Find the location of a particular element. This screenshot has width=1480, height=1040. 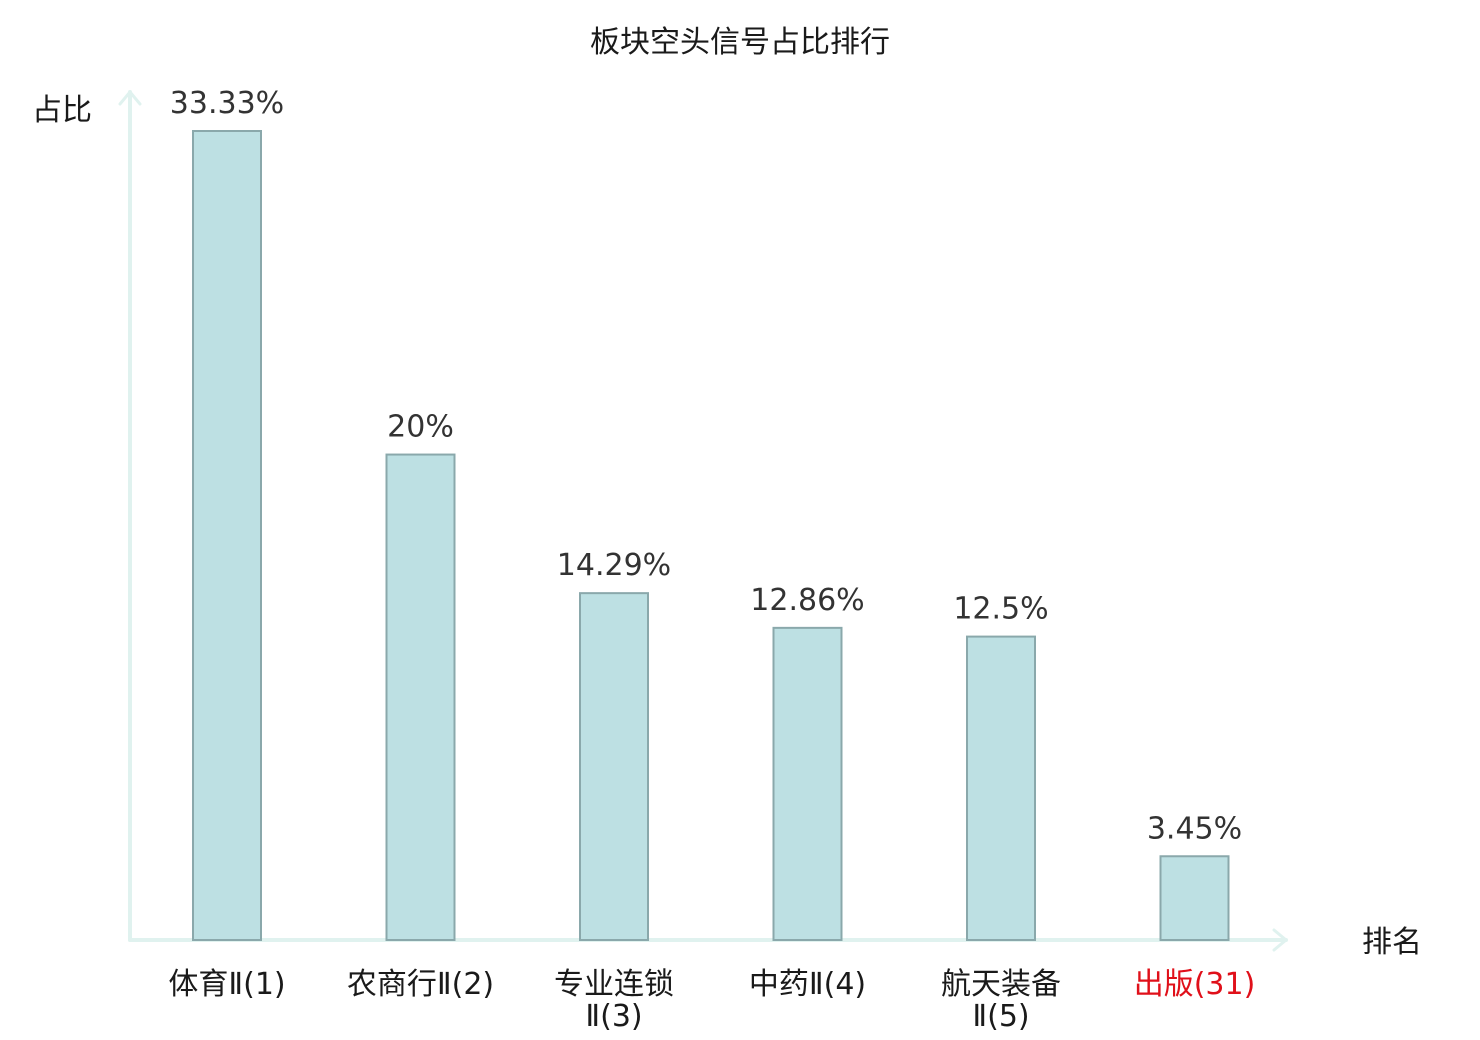

x-tick-label: 农商行Ⅱ(2) is located at coordinates (420, 984).